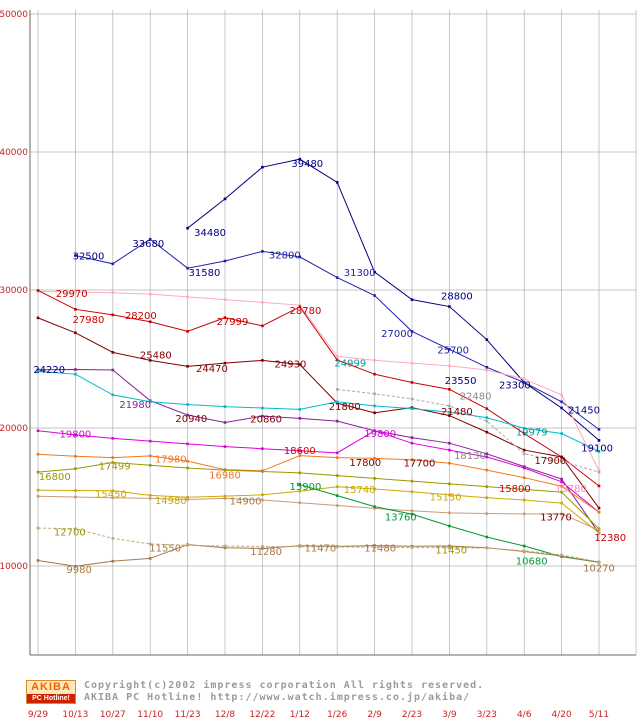 This screenshot has width=640, height=720. I want to click on data-label: 17980, so click(171, 460).